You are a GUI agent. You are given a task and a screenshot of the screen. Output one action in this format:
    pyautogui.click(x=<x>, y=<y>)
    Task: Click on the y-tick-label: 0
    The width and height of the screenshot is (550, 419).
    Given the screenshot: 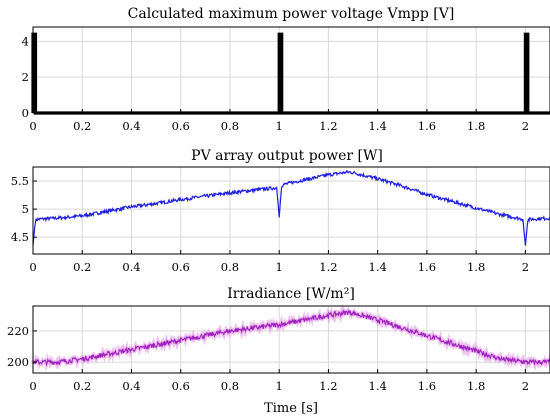 What is the action you would take?
    pyautogui.click(x=25, y=113)
    